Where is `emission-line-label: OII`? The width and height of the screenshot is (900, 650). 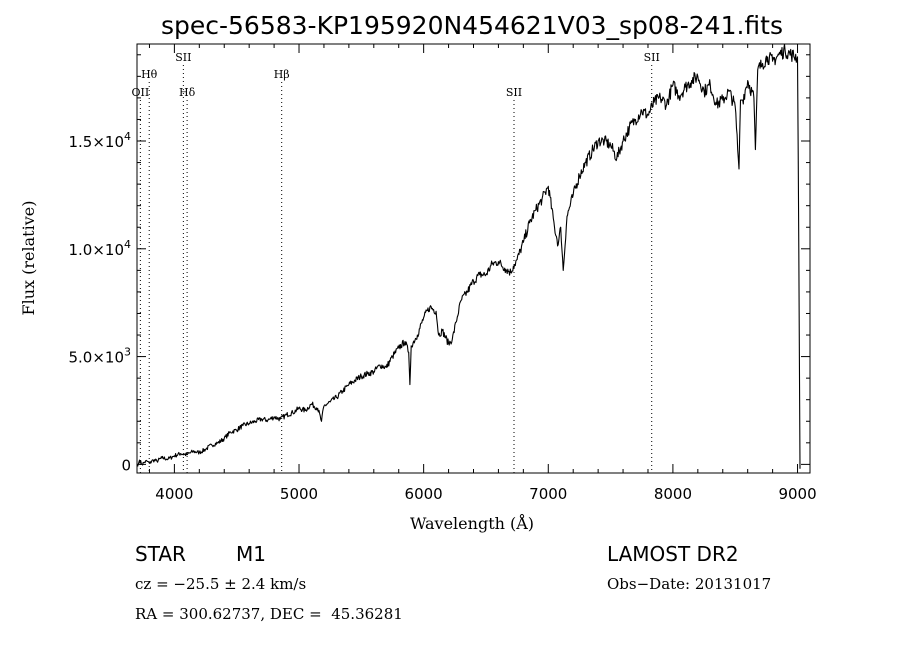
emission-line-label: OII is located at coordinates (141, 92).